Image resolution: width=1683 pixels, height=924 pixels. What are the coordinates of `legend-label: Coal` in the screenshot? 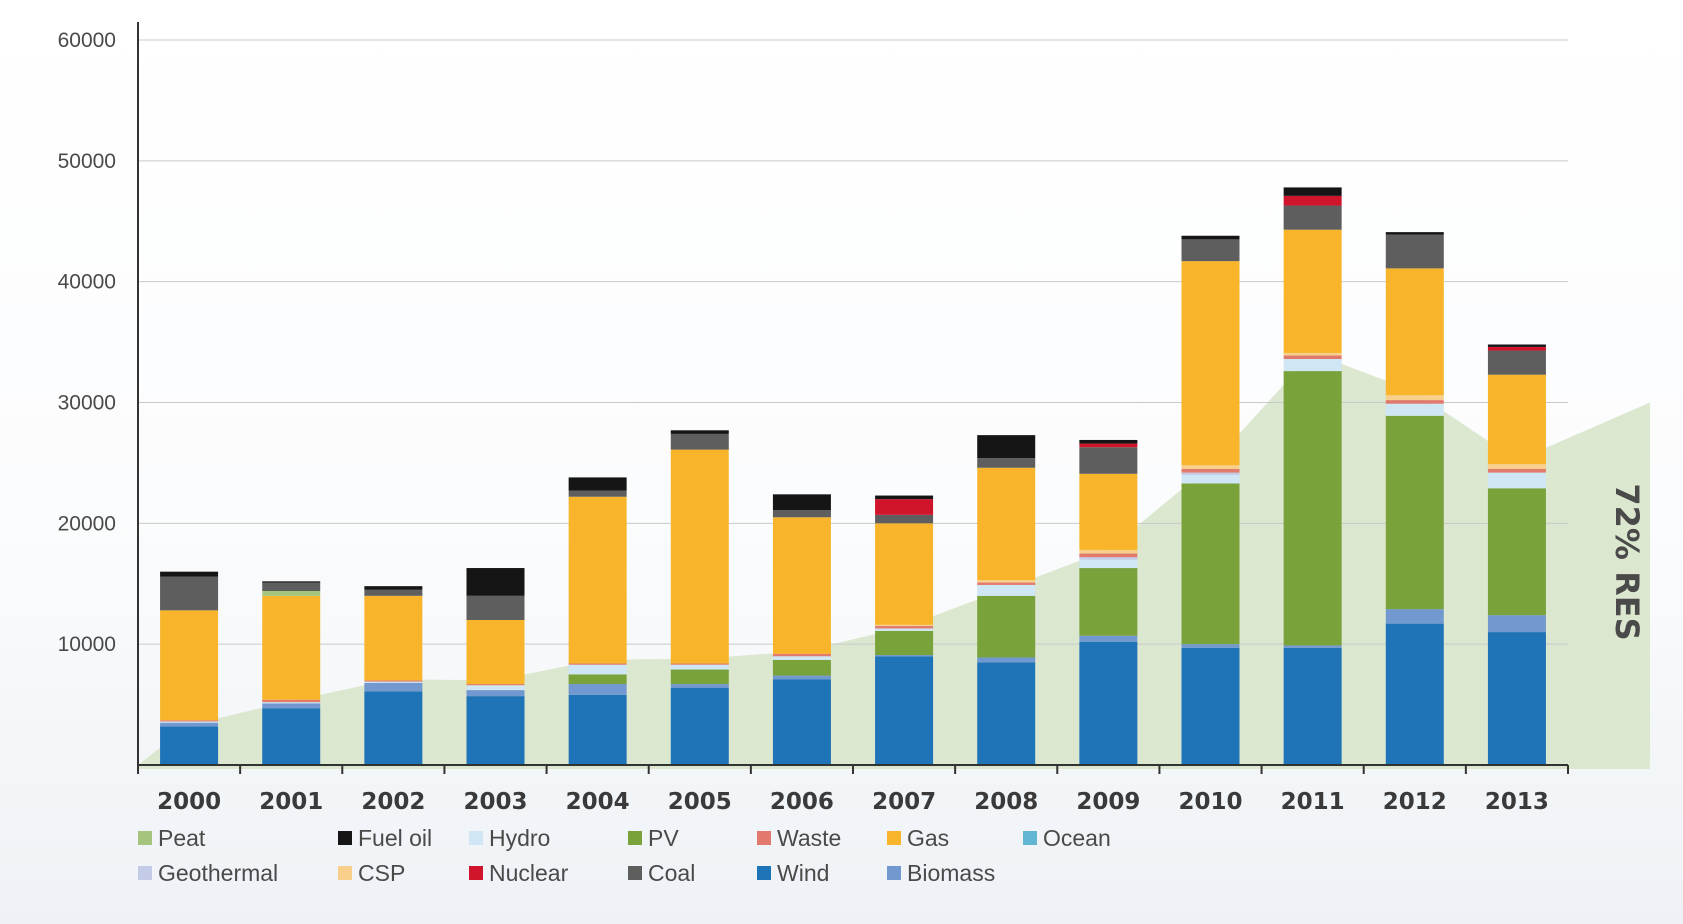 It's located at (671, 873).